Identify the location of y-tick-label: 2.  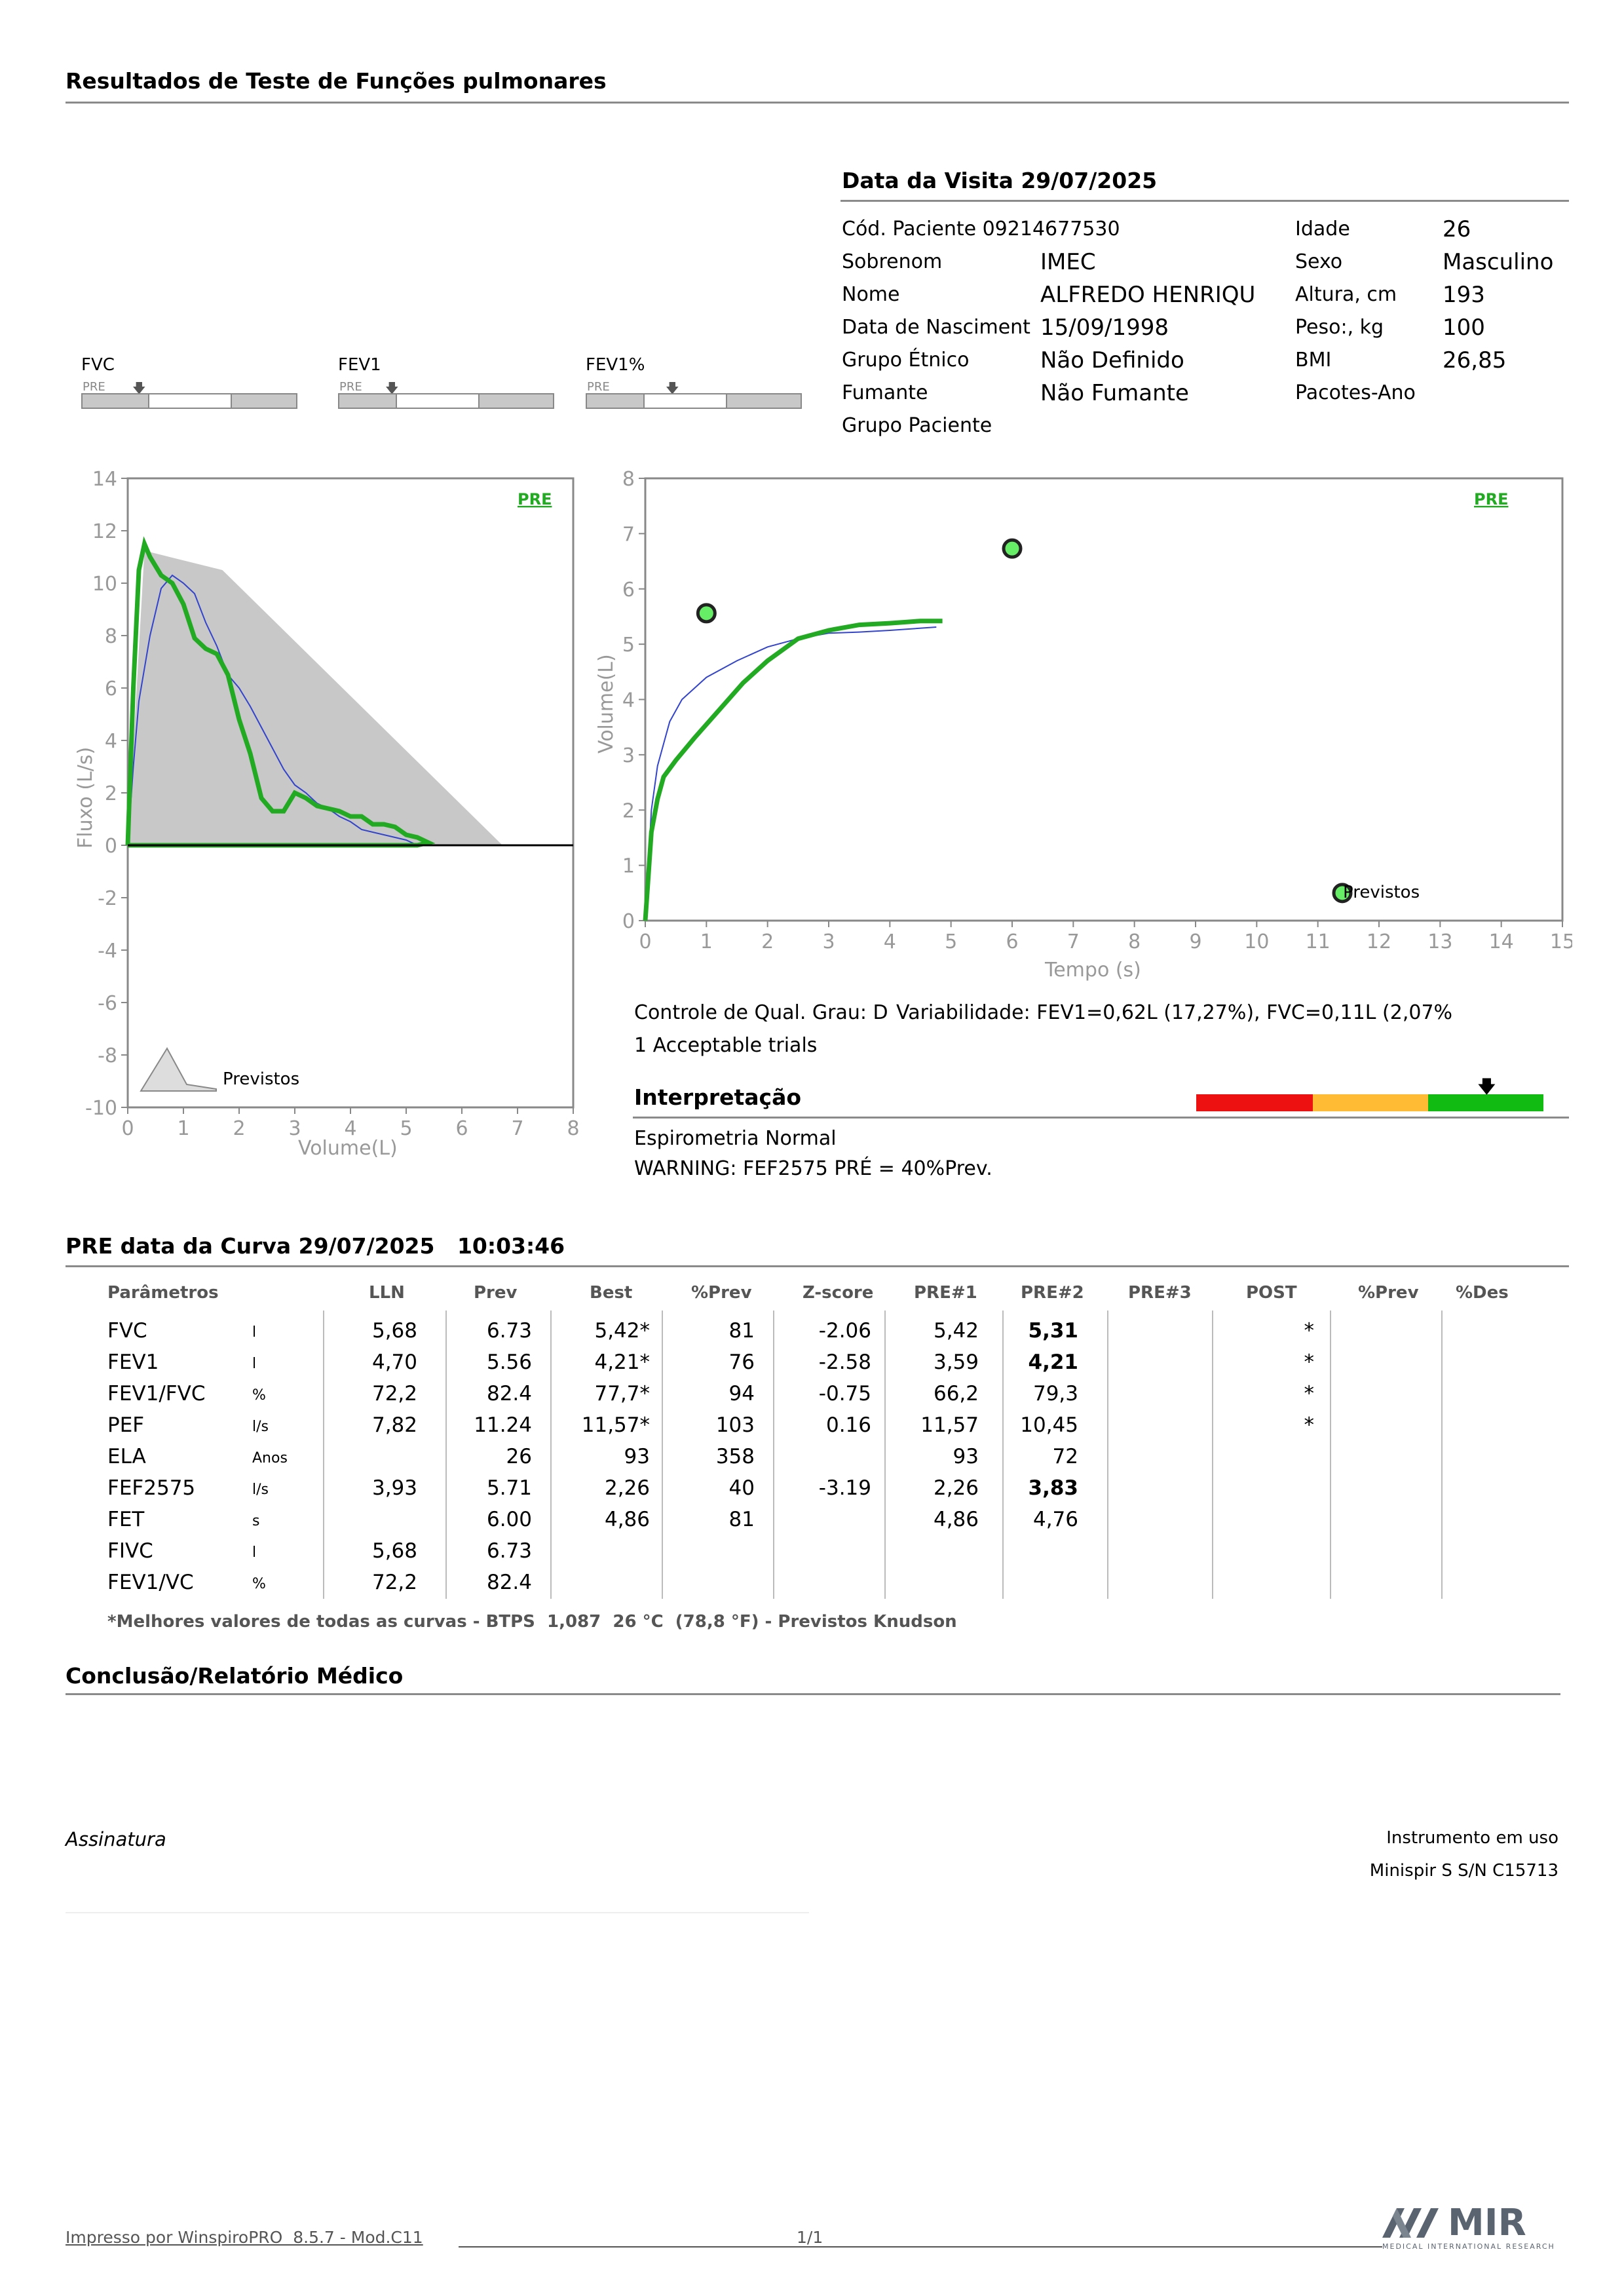
(628, 810).